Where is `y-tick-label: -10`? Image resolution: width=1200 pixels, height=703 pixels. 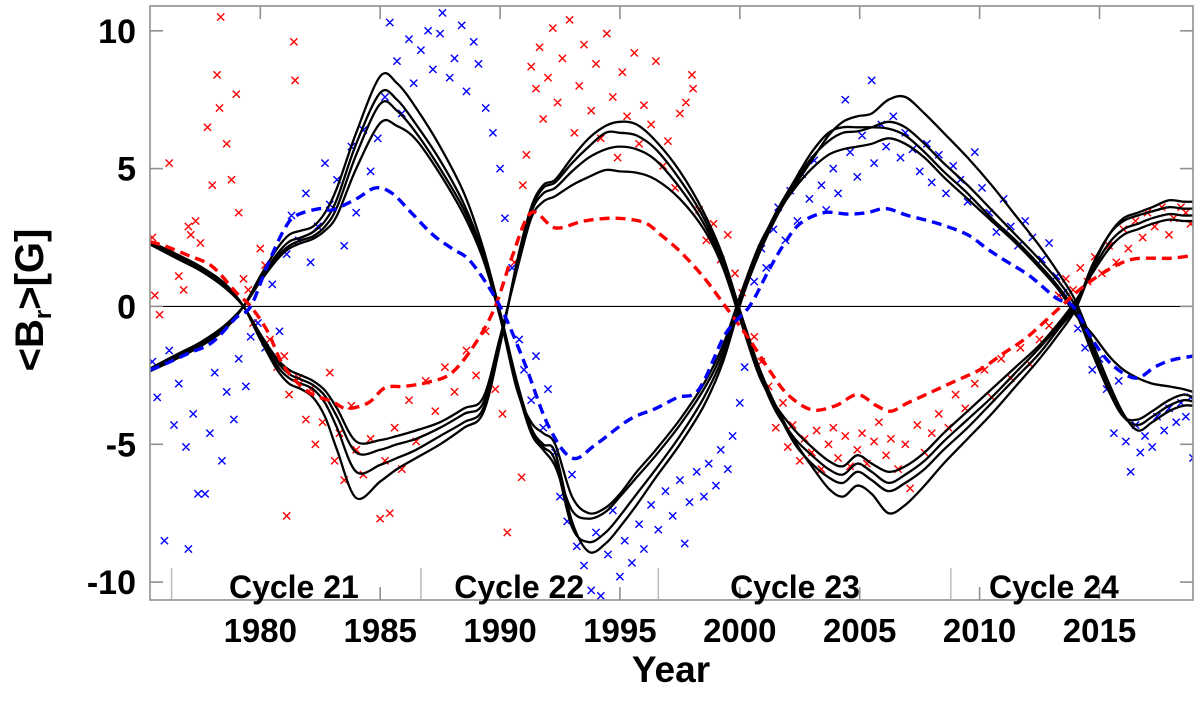
y-tick-label: -10 is located at coordinates (111, 583).